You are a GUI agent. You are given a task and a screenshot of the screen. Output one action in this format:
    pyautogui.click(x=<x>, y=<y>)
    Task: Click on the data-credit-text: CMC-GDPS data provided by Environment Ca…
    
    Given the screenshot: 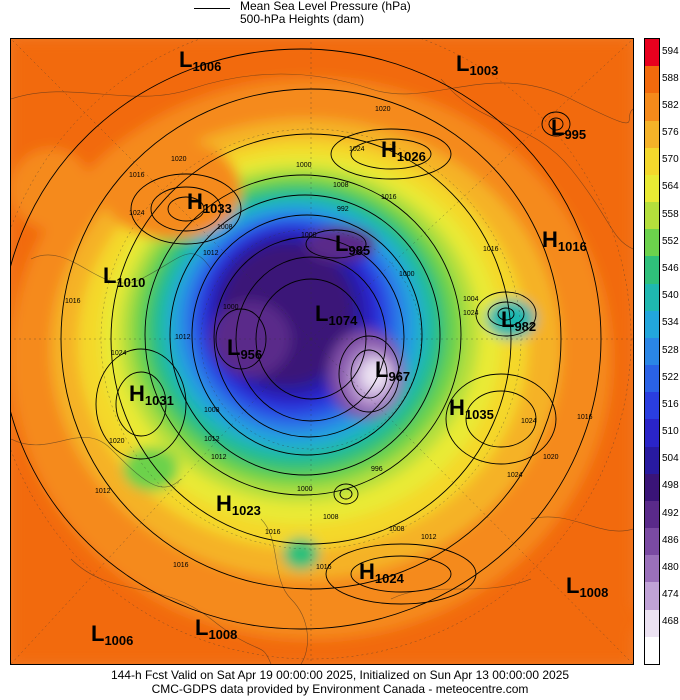 What is the action you would take?
    pyautogui.click(x=340, y=689)
    